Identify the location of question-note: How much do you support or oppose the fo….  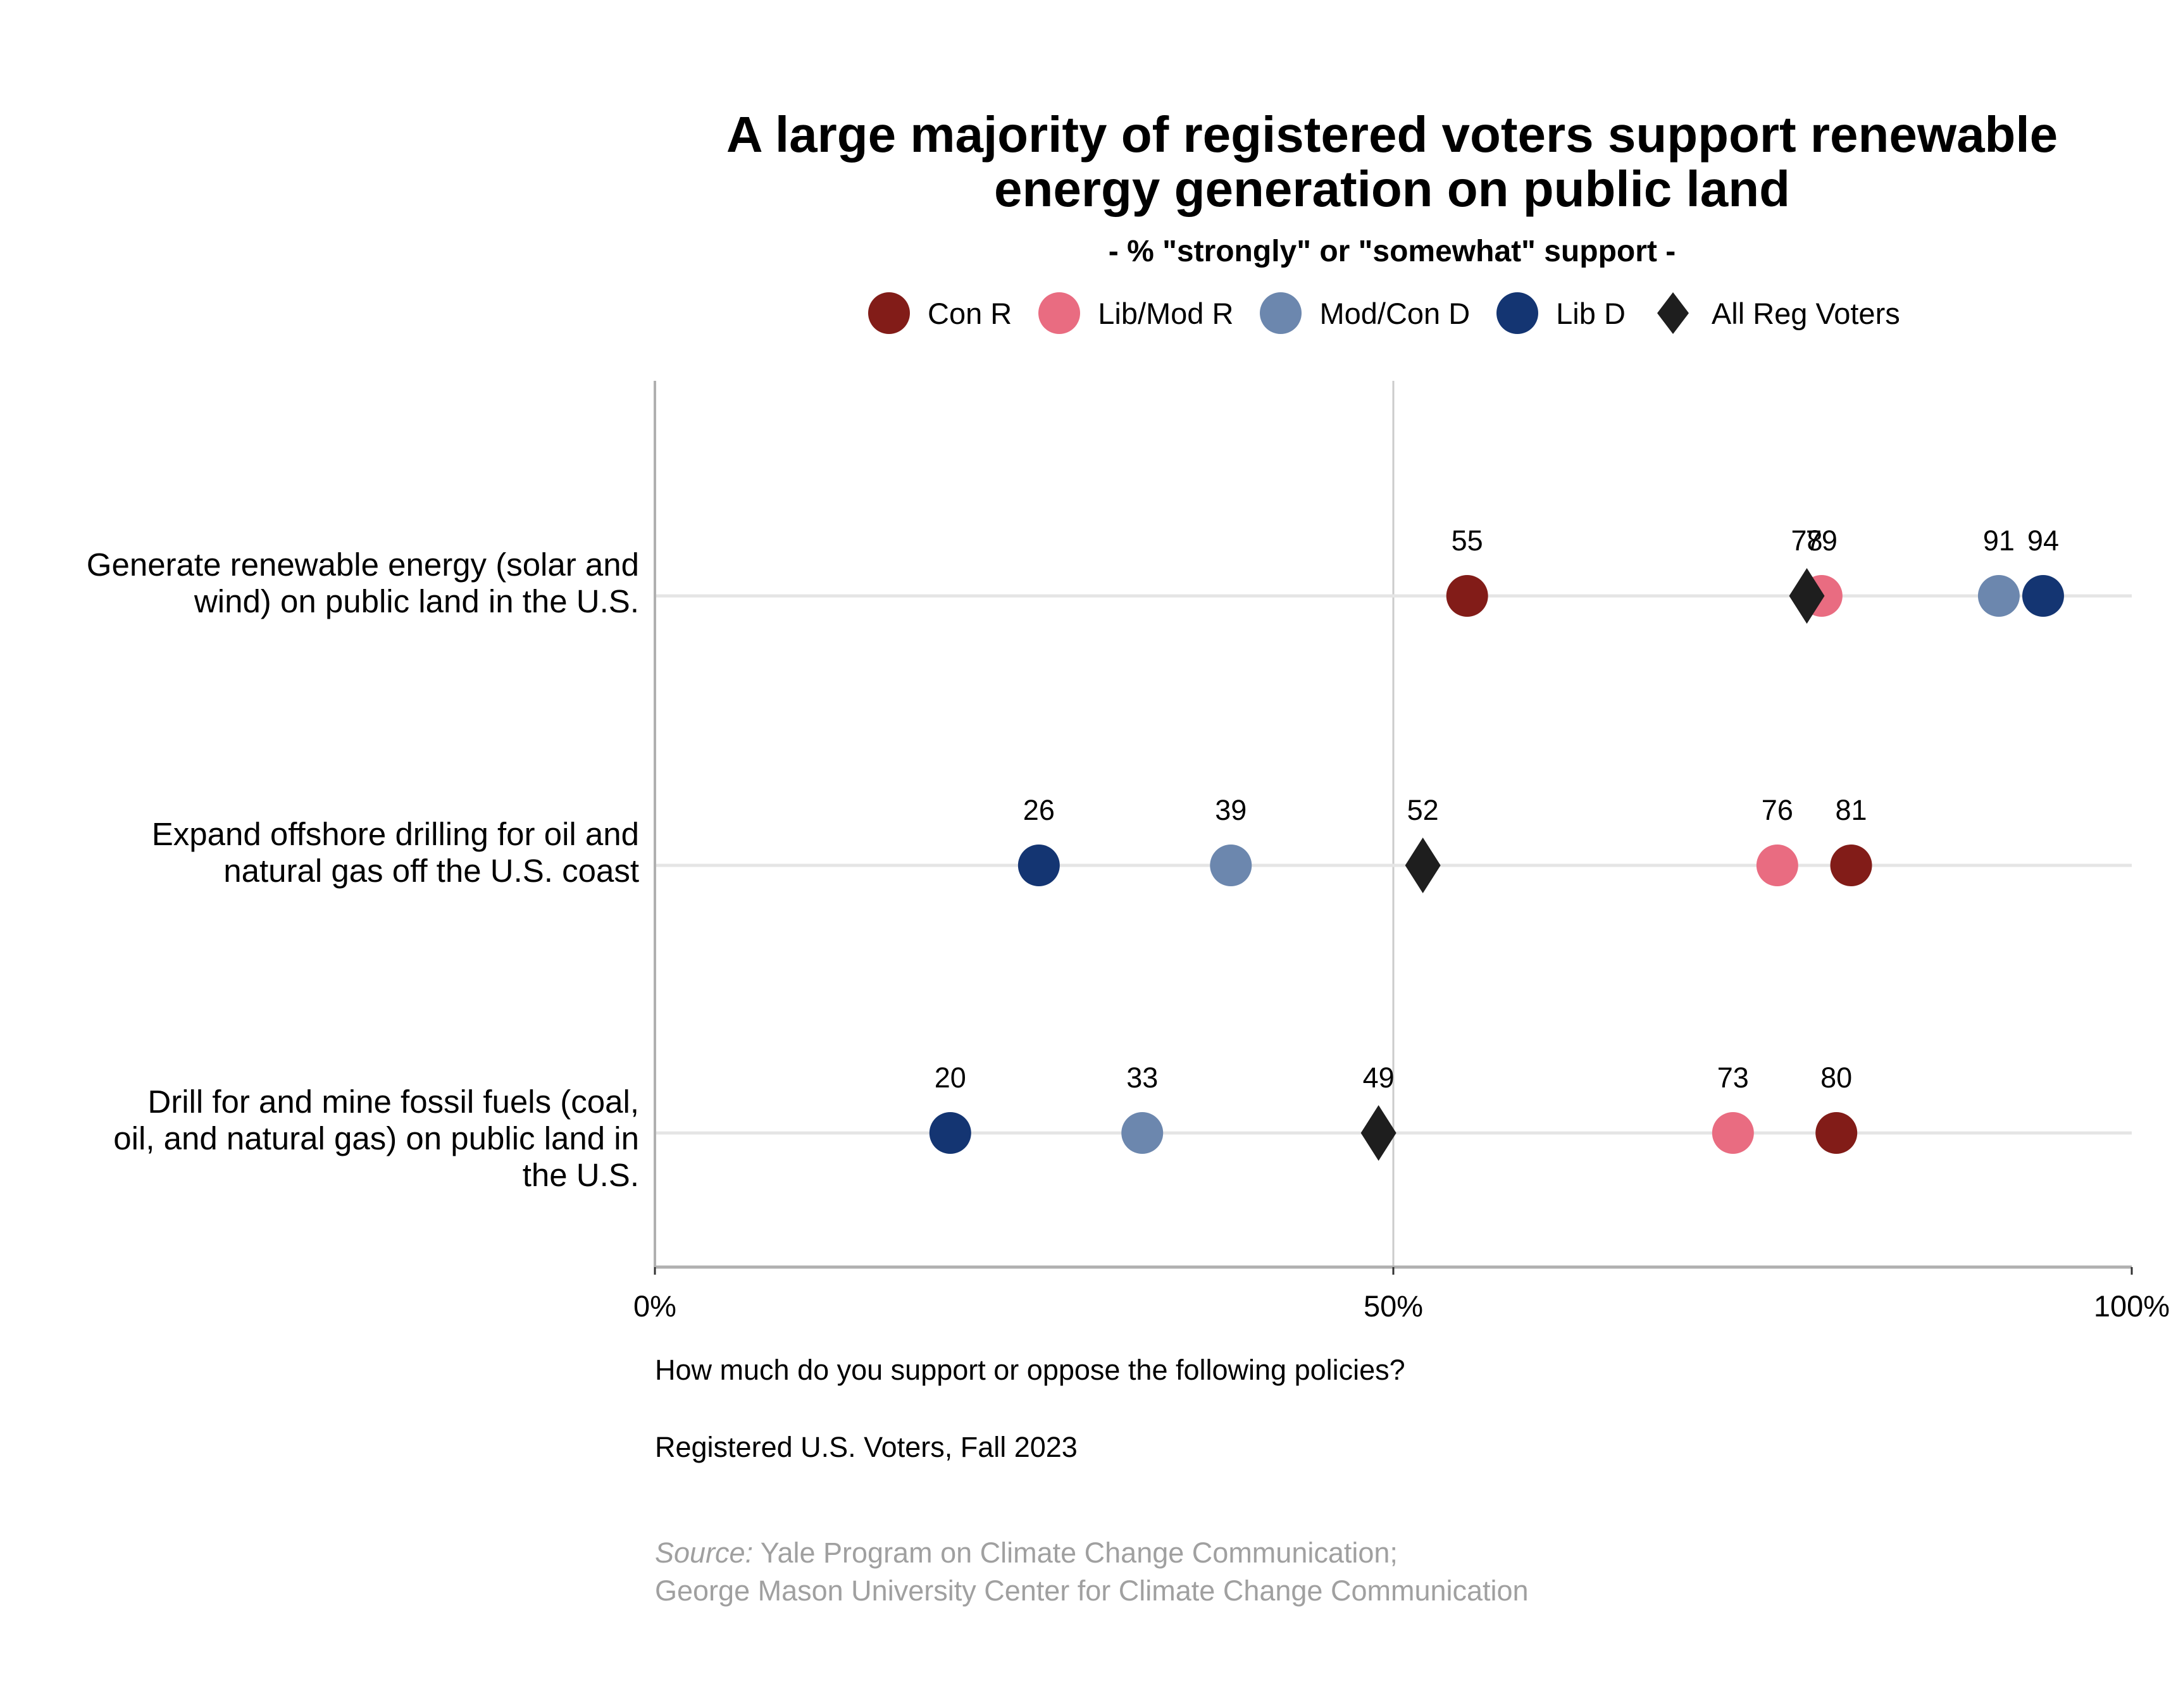
(1030, 1370).